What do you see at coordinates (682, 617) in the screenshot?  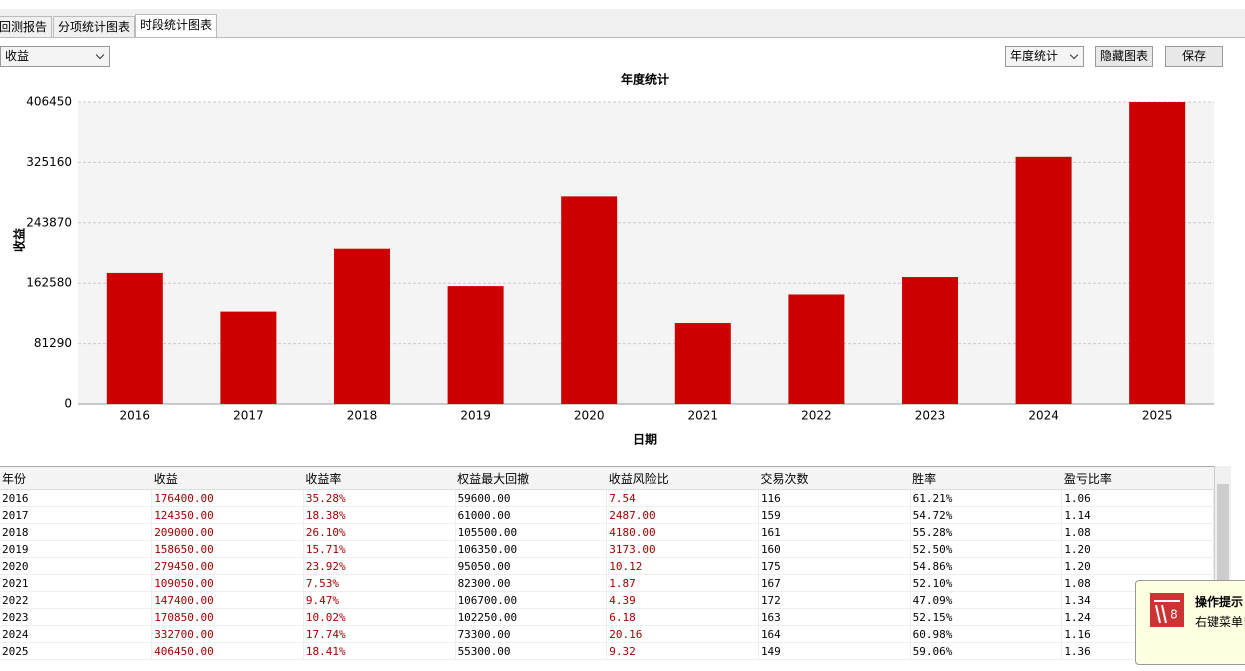 I see `table-cell: 6.18` at bounding box center [682, 617].